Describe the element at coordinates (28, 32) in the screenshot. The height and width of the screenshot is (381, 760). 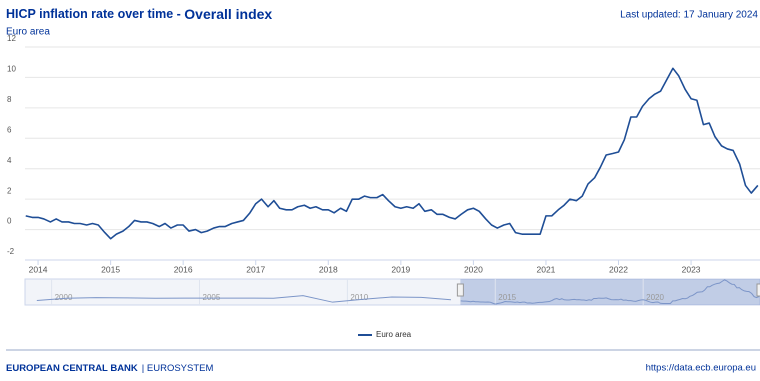
I see `subtitle: Euro area` at that location.